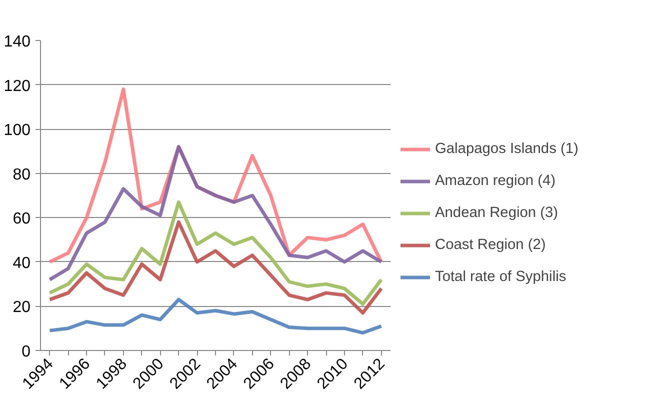  What do you see at coordinates (21, 263) in the screenshot?
I see `y-tick-label: 40` at bounding box center [21, 263].